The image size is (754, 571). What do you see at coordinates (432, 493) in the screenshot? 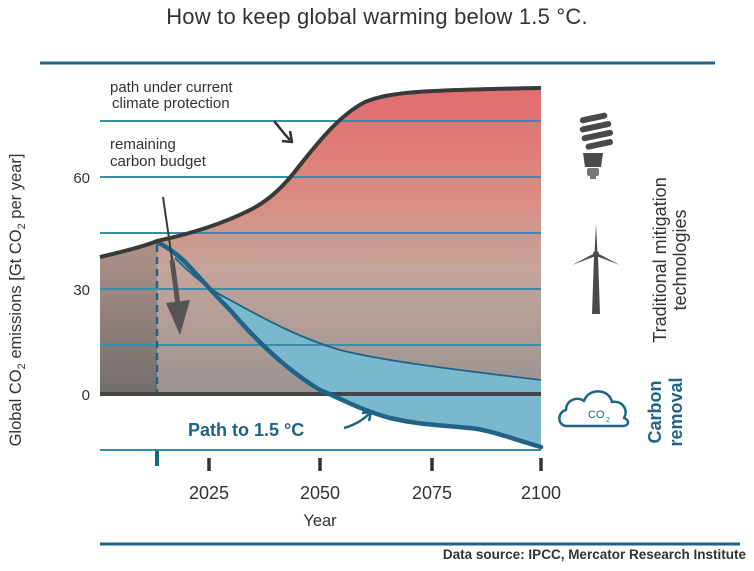
I see `x-tick-2075: 2075` at bounding box center [432, 493].